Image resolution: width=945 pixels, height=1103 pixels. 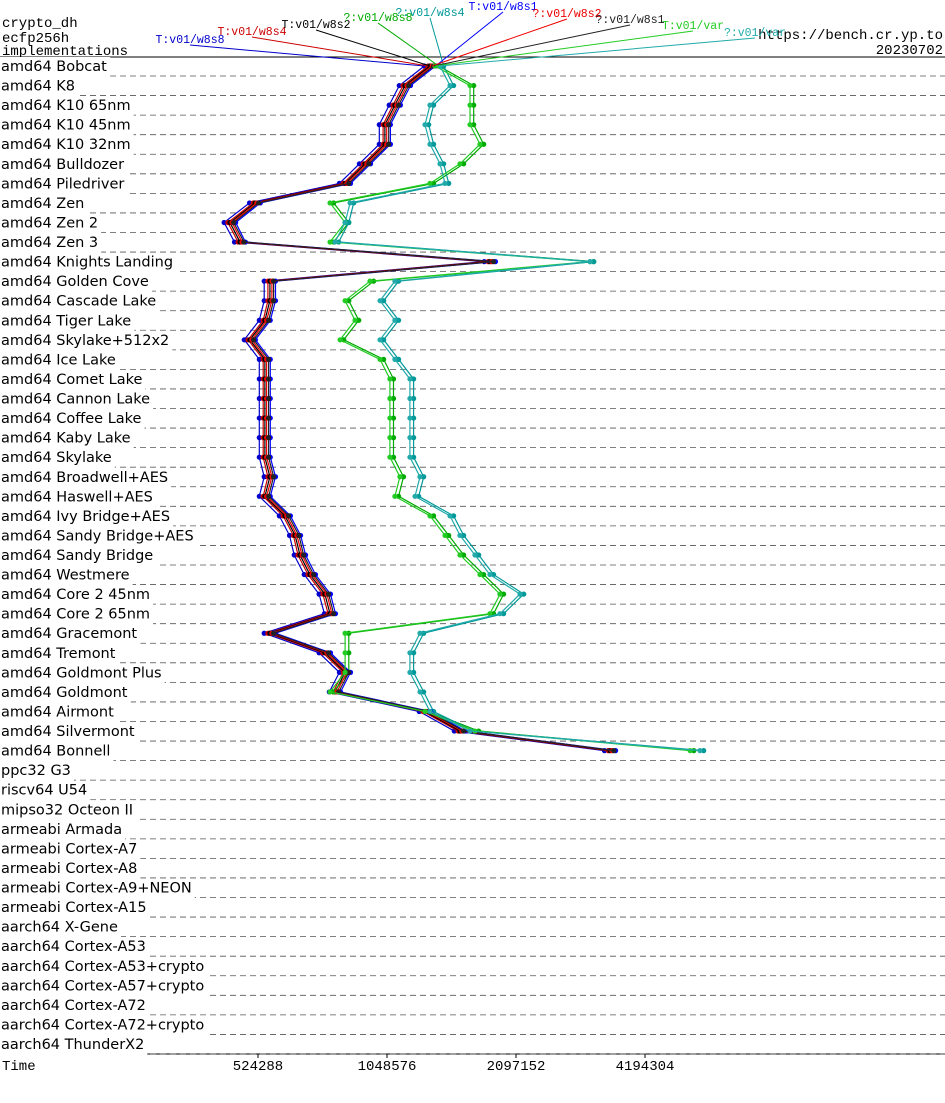 What do you see at coordinates (645, 1067) in the screenshot?
I see `x-tick-label: 4194304` at bounding box center [645, 1067].